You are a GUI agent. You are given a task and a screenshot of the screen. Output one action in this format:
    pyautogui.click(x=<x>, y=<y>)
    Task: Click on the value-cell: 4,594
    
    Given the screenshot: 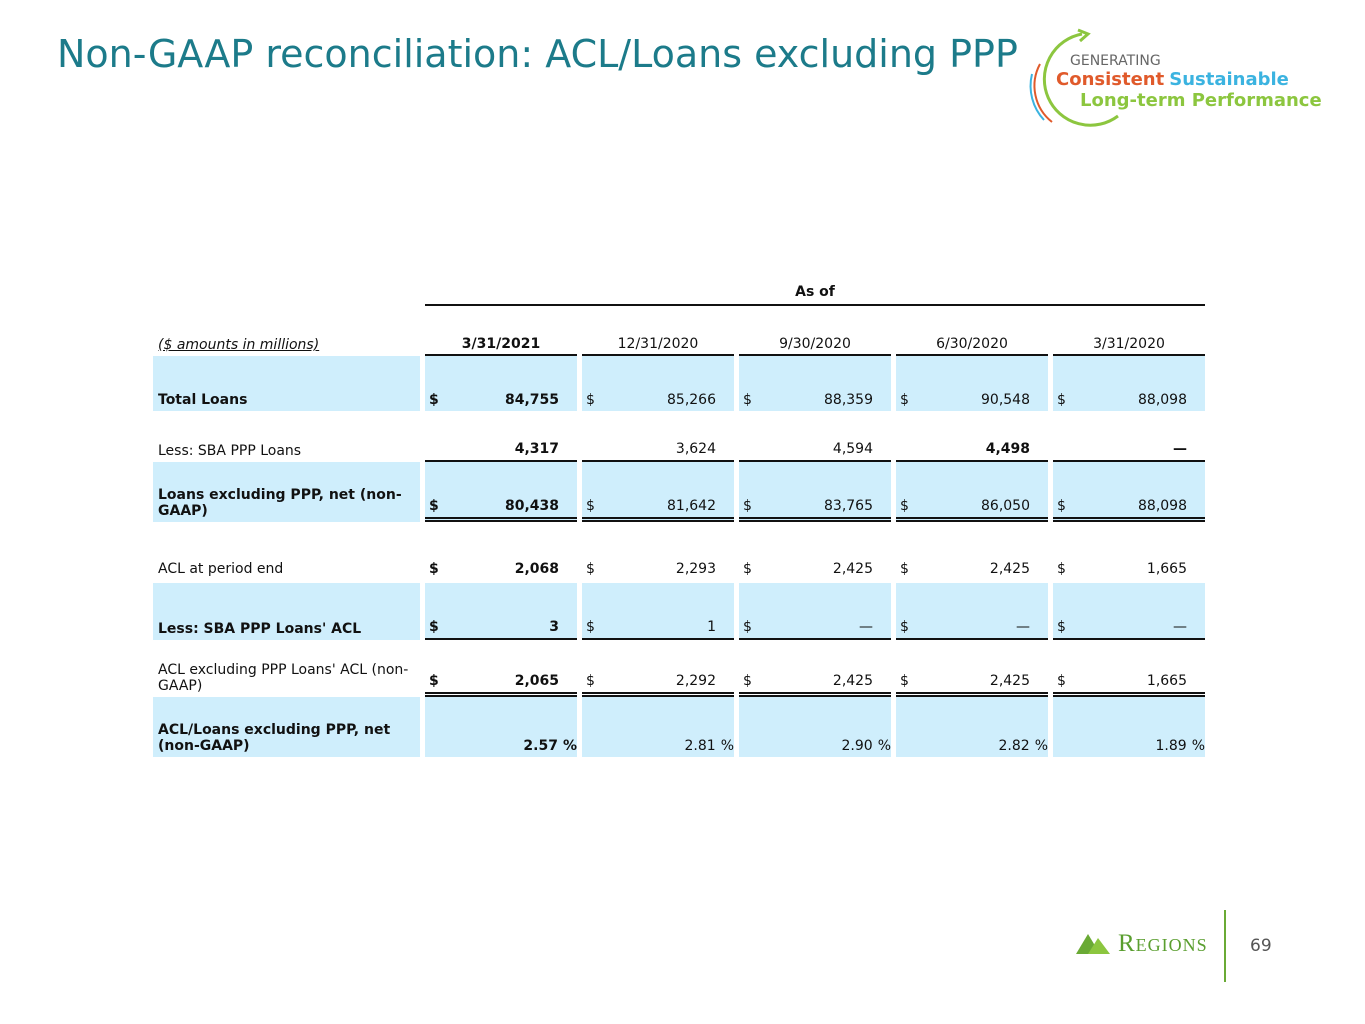 What is the action you would take?
    pyautogui.click(x=815, y=451)
    